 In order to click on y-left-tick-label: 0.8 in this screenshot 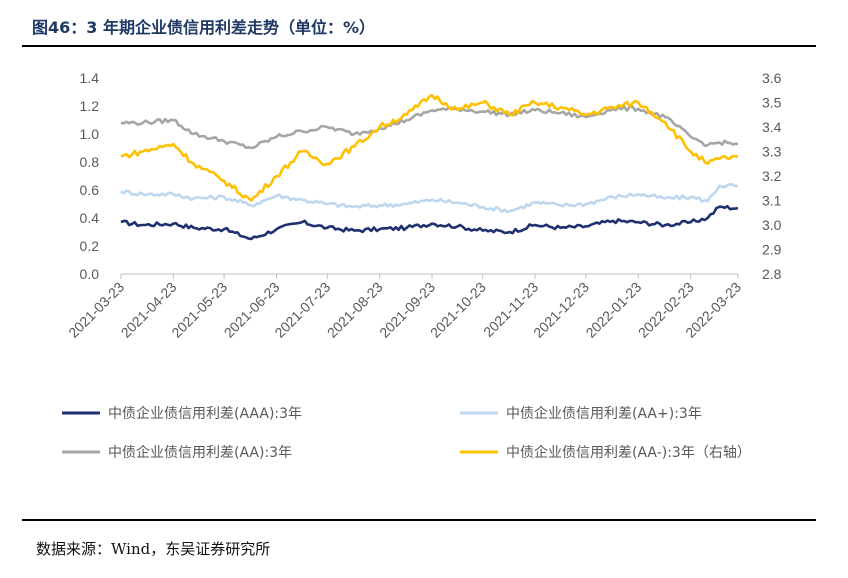, I will do `click(90, 162)`.